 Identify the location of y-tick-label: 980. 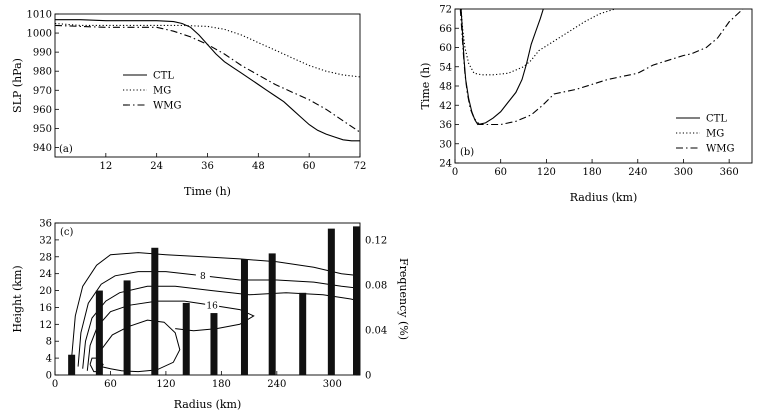
(42, 72).